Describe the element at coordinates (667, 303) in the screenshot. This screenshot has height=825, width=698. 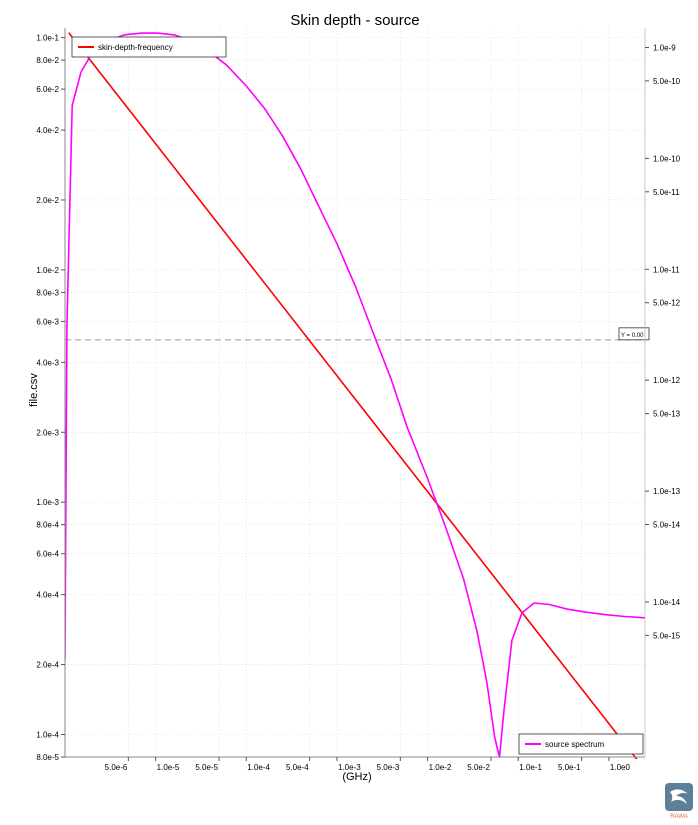
I see `y-right-tick-label: 5.0e-12` at that location.